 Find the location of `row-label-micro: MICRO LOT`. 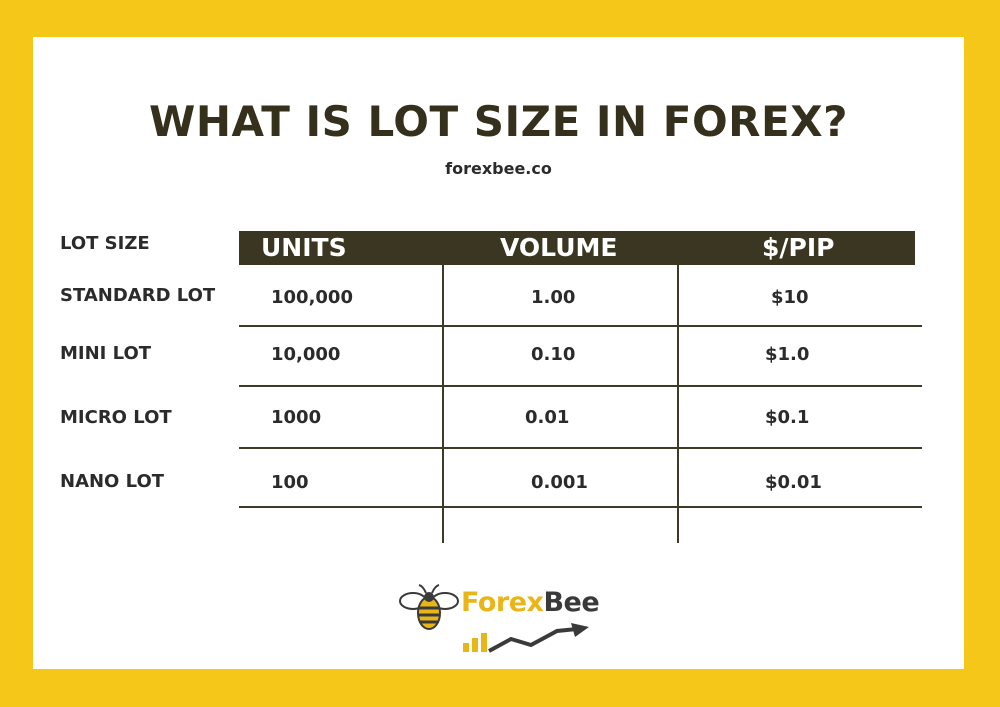

row-label-micro: MICRO LOT is located at coordinates (116, 417).